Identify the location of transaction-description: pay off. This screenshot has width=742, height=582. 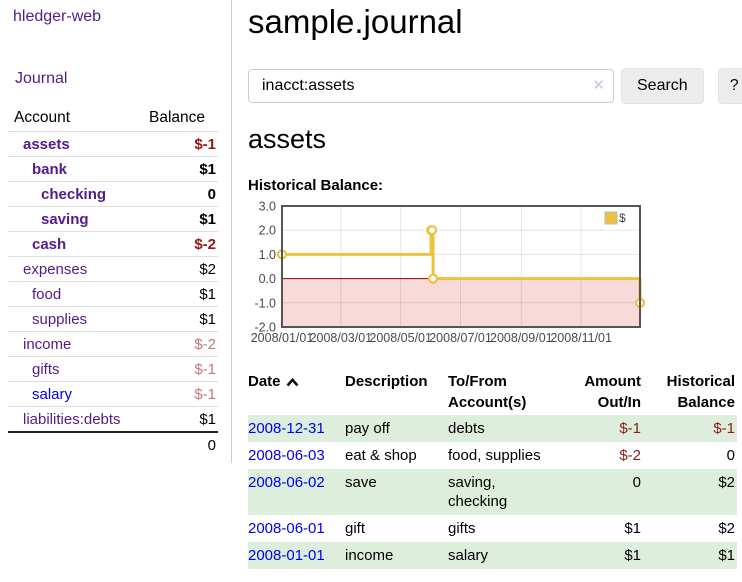
(367, 428).